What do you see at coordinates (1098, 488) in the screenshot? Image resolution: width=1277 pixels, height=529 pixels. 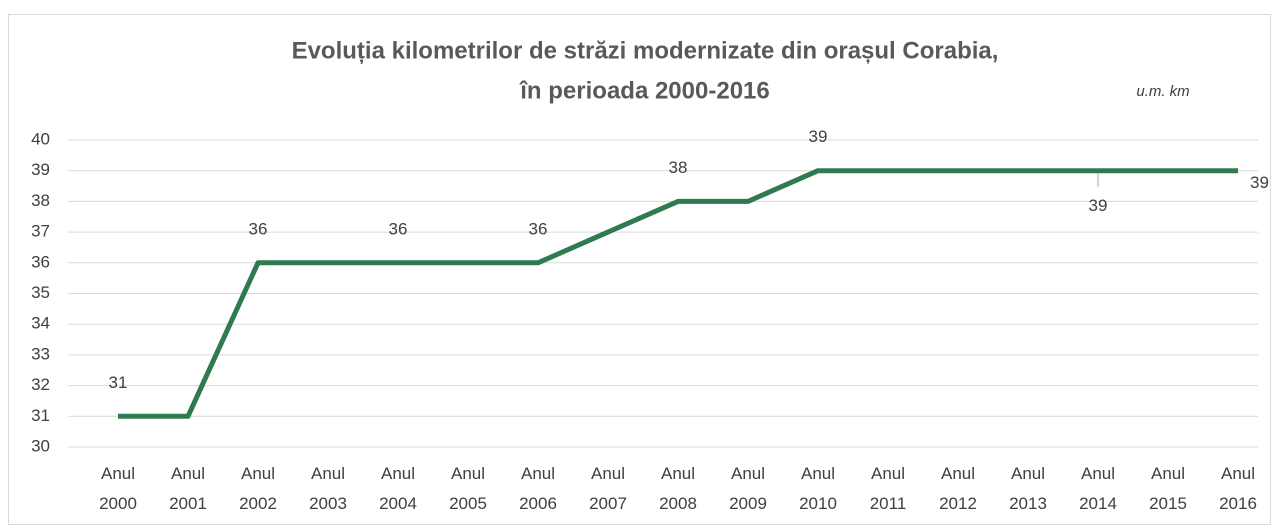 I see `x-tick-label: Anul 2014` at bounding box center [1098, 488].